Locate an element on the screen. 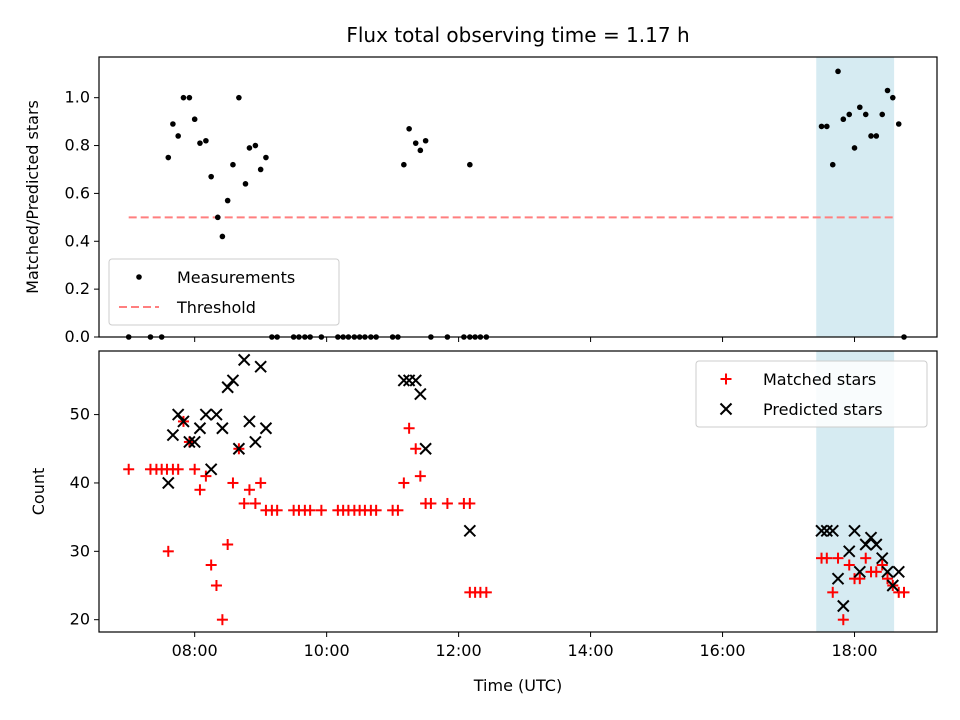 Image resolution: width=960 pixels, height=720 pixels. top-legend-box is located at coordinates (224, 292).